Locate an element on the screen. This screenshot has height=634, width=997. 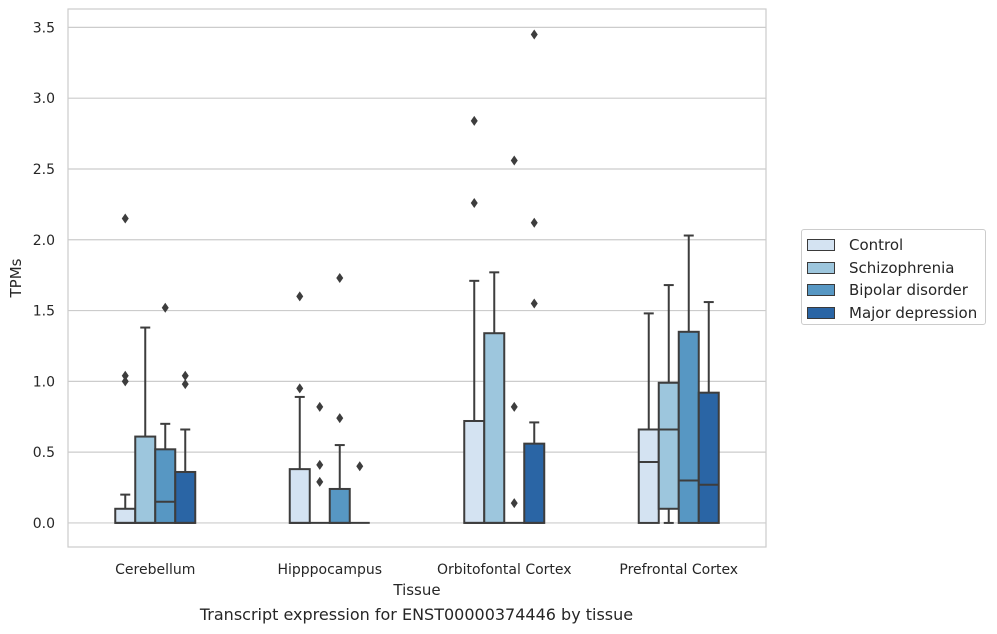
legend-label-control: Control is located at coordinates (876, 245).